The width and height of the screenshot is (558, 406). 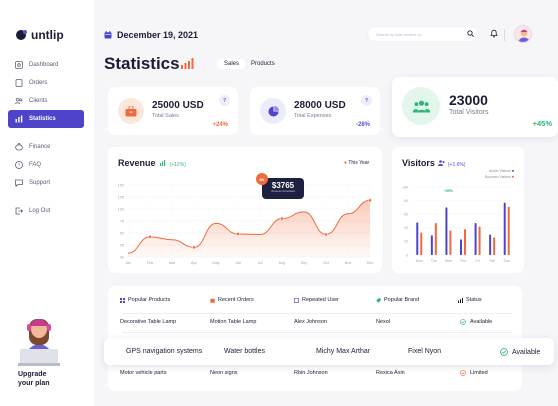 What do you see at coordinates (425, 351) in the screenshot?
I see `cell-brand: Fixel Nyon` at bounding box center [425, 351].